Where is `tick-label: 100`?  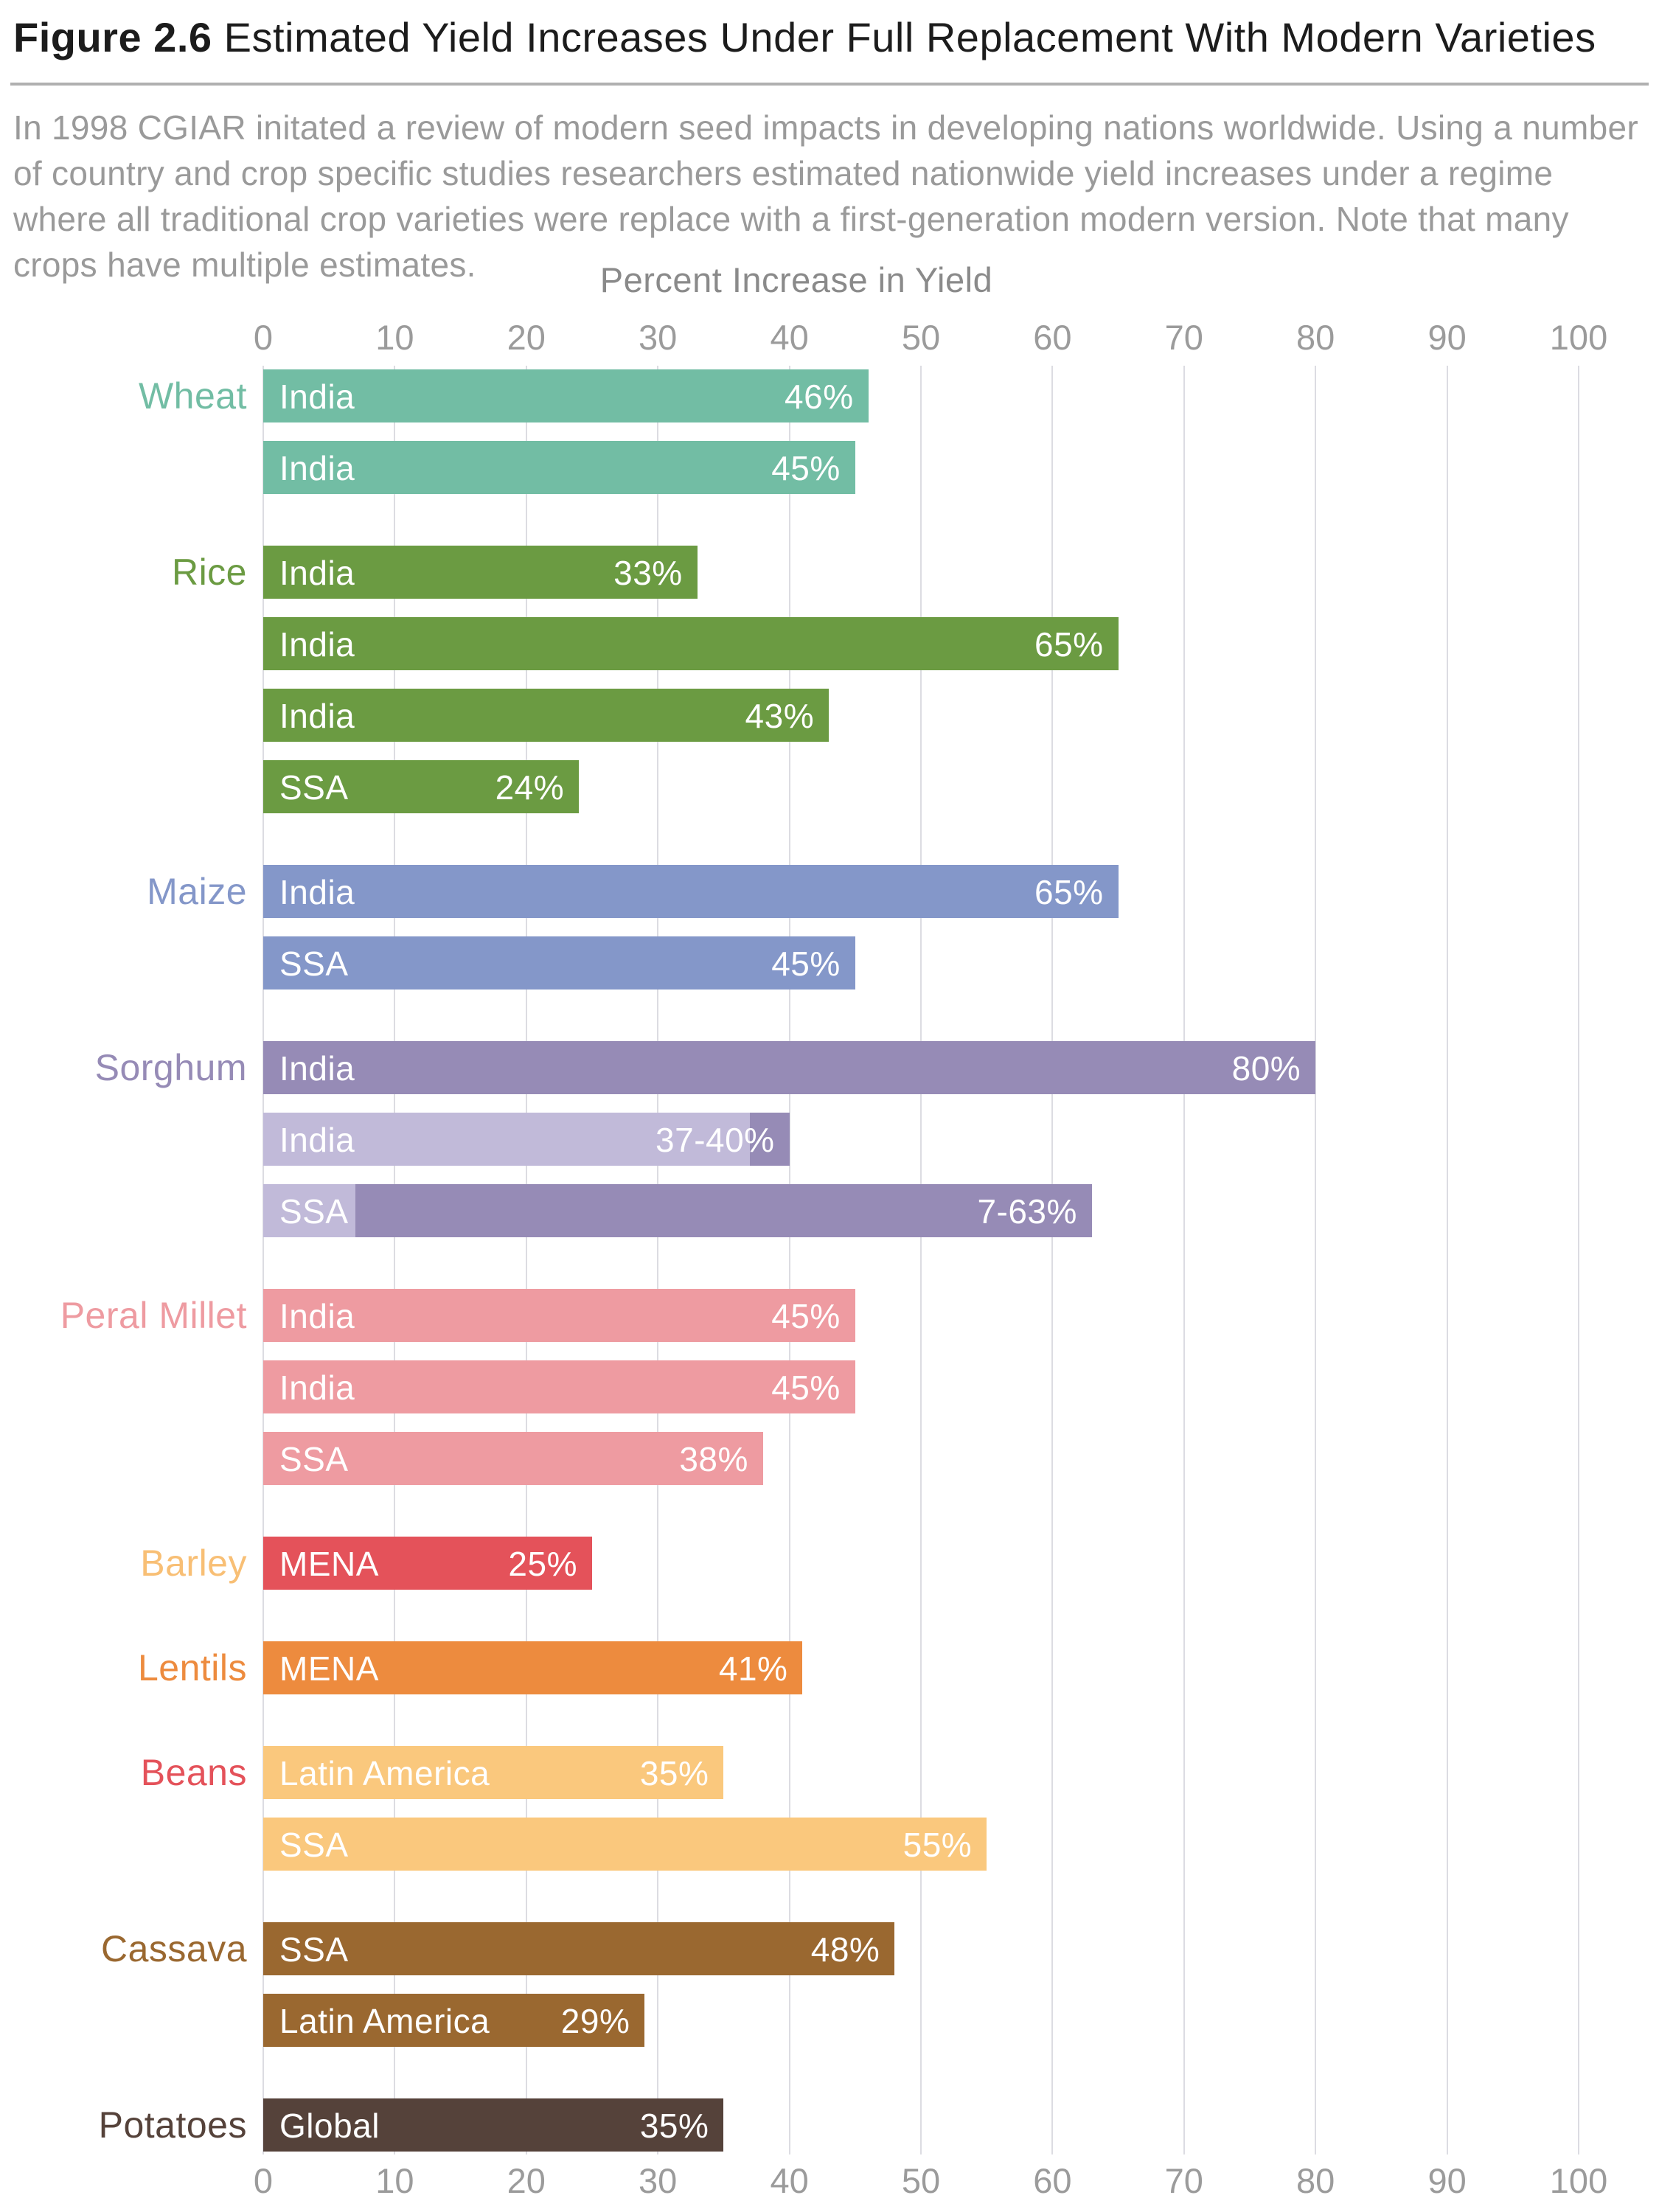 tick-label: 100 is located at coordinates (1578, 337).